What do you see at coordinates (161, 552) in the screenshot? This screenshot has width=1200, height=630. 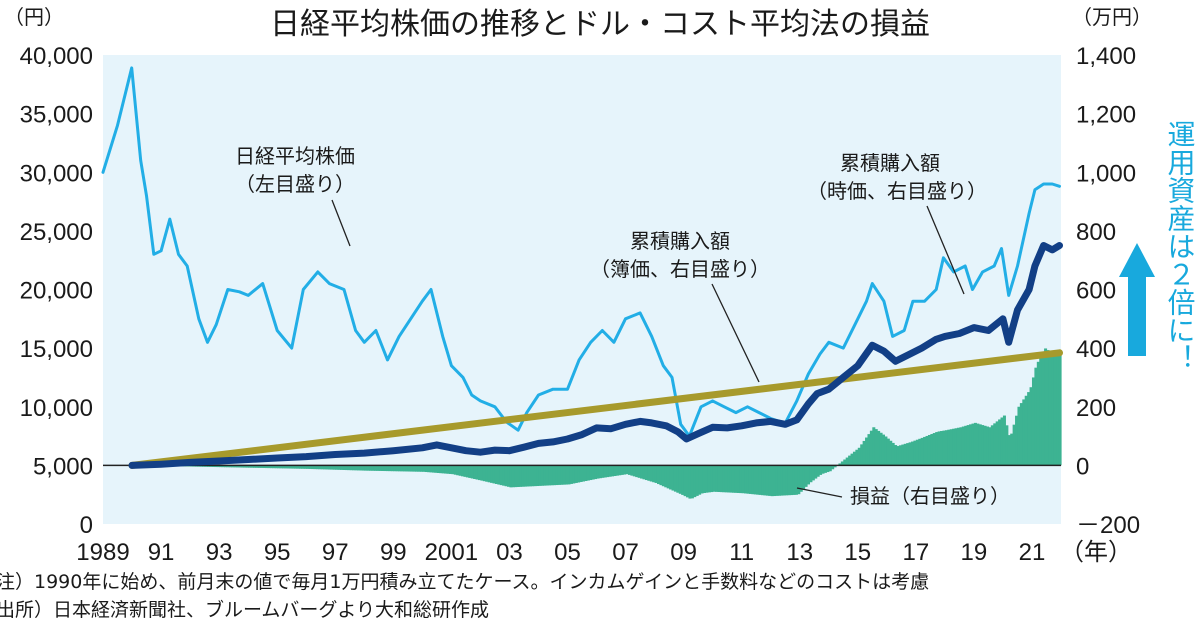 I see `x-axis-tick-label: 91` at bounding box center [161, 552].